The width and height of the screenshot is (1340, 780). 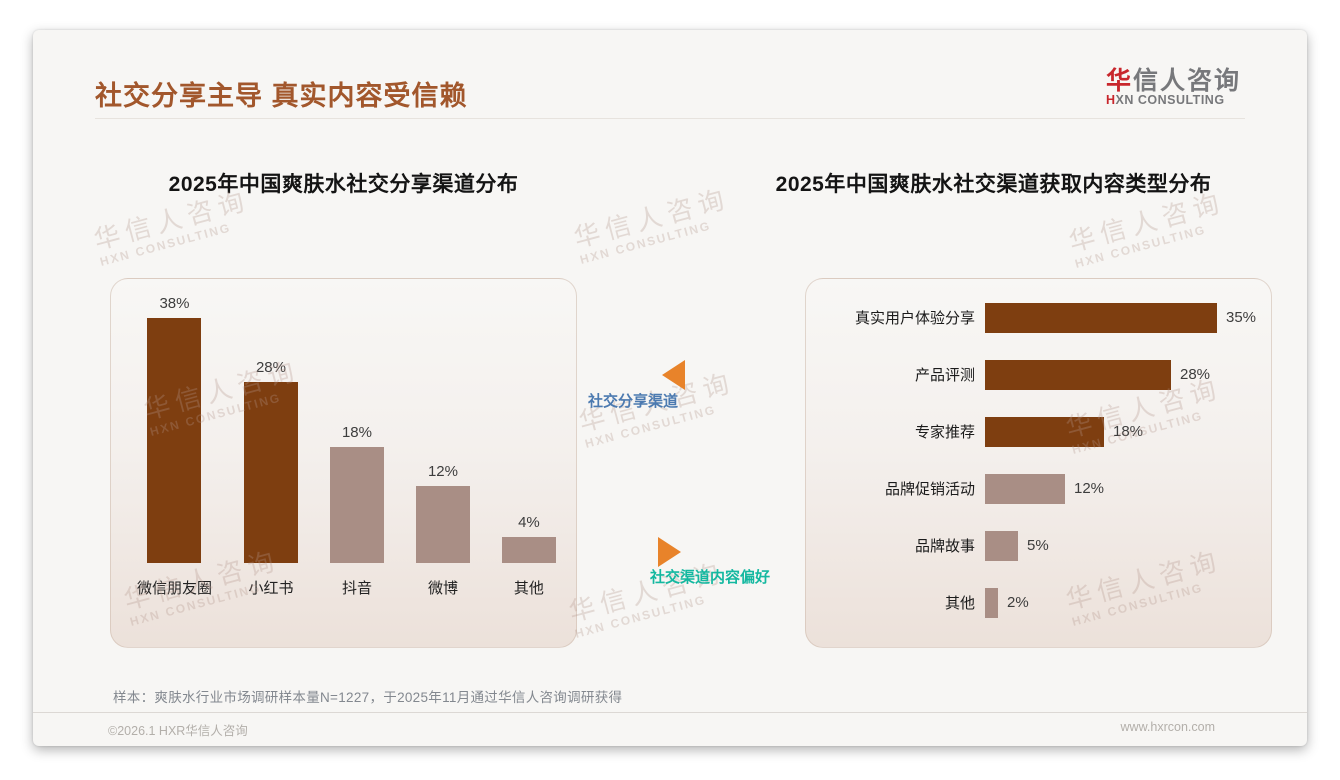 What do you see at coordinates (1173, 81) in the screenshot?
I see `logo-chinese-text: 华信人咨询` at bounding box center [1173, 81].